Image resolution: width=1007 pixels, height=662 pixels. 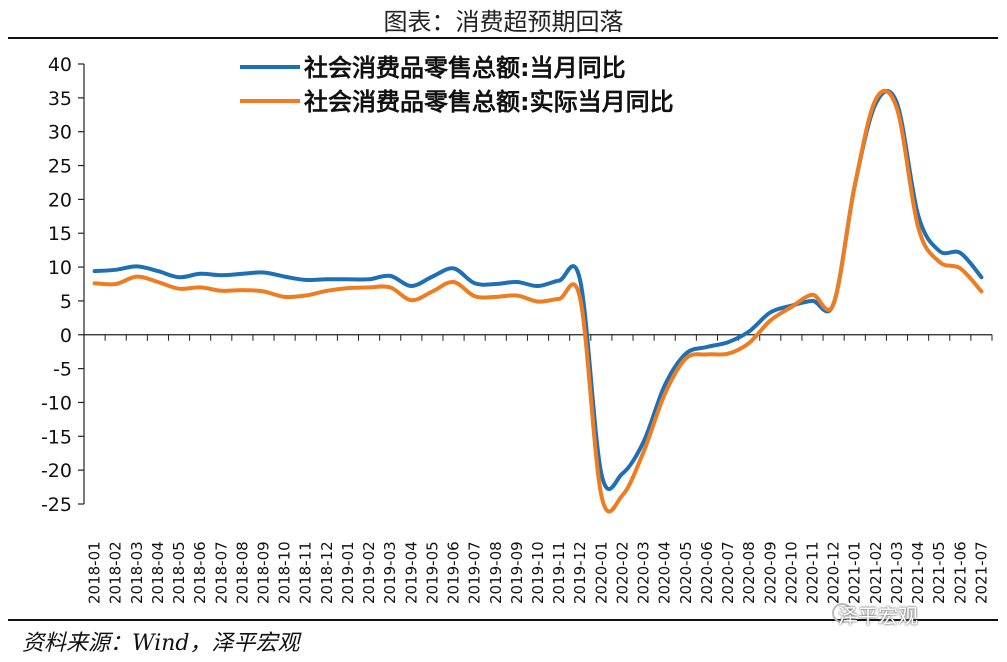 I want to click on top-rule, so click(x=503, y=38).